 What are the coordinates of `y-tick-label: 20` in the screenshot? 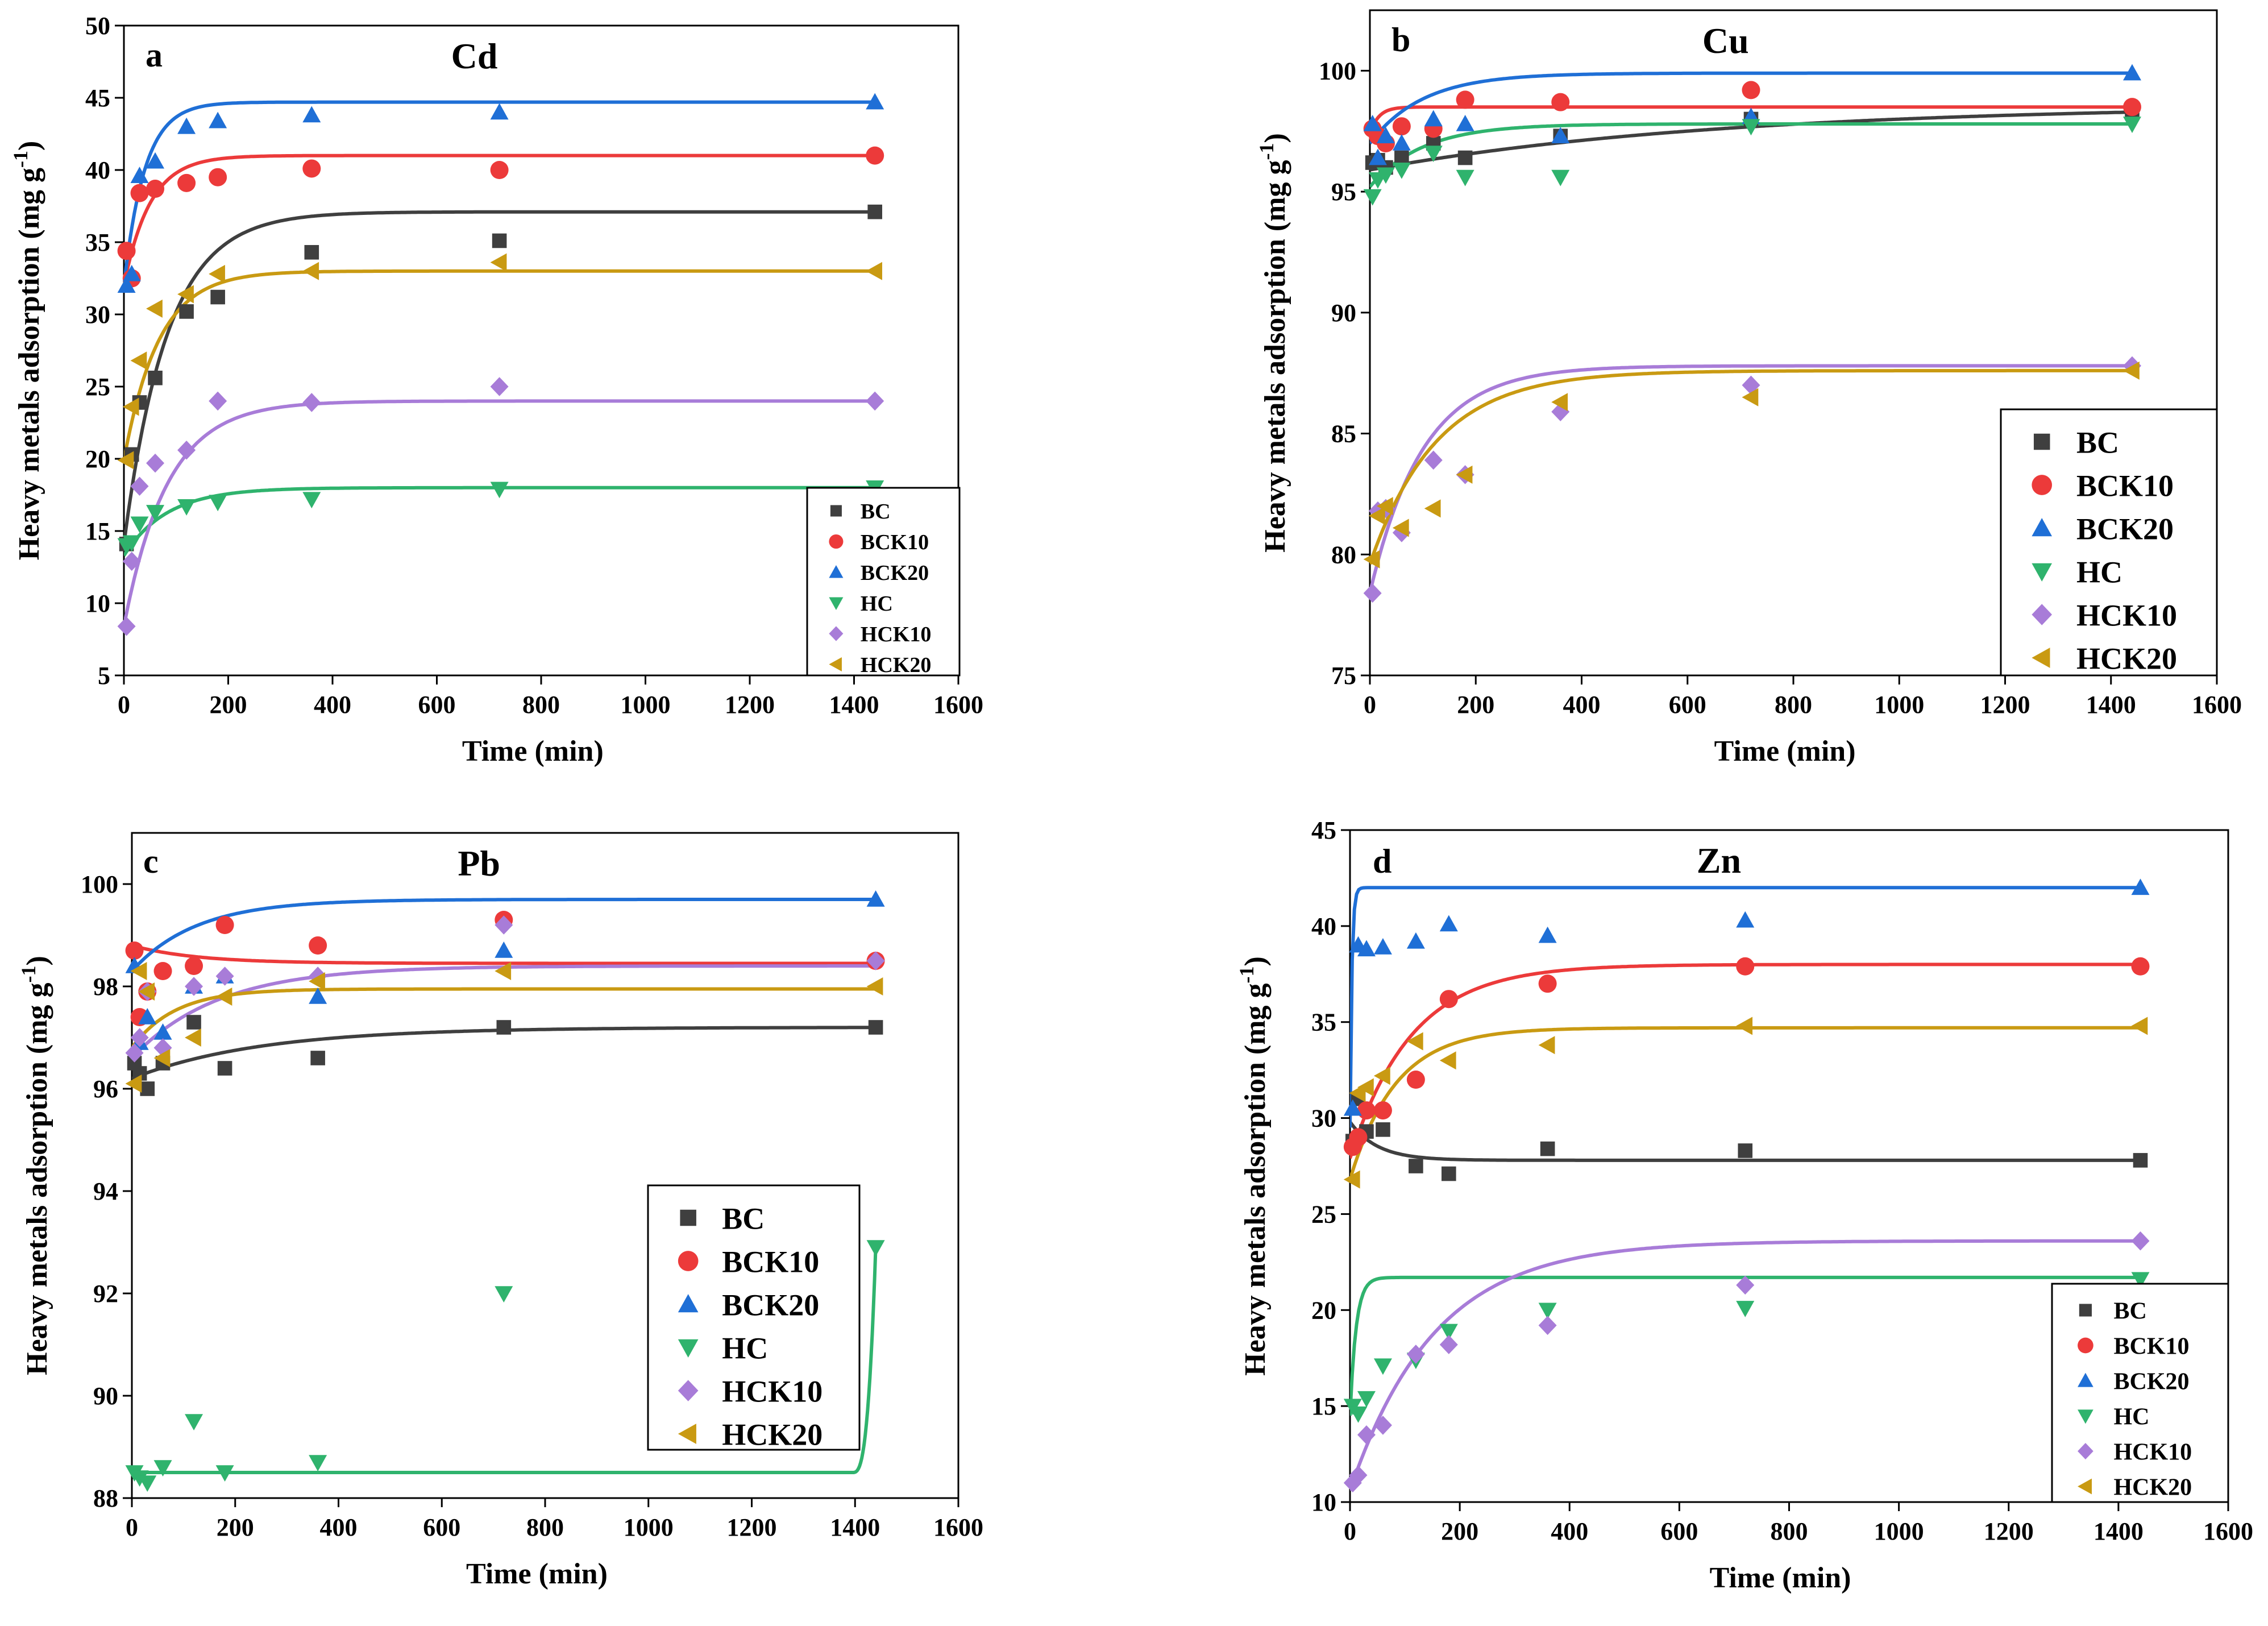 It's located at (97, 459).